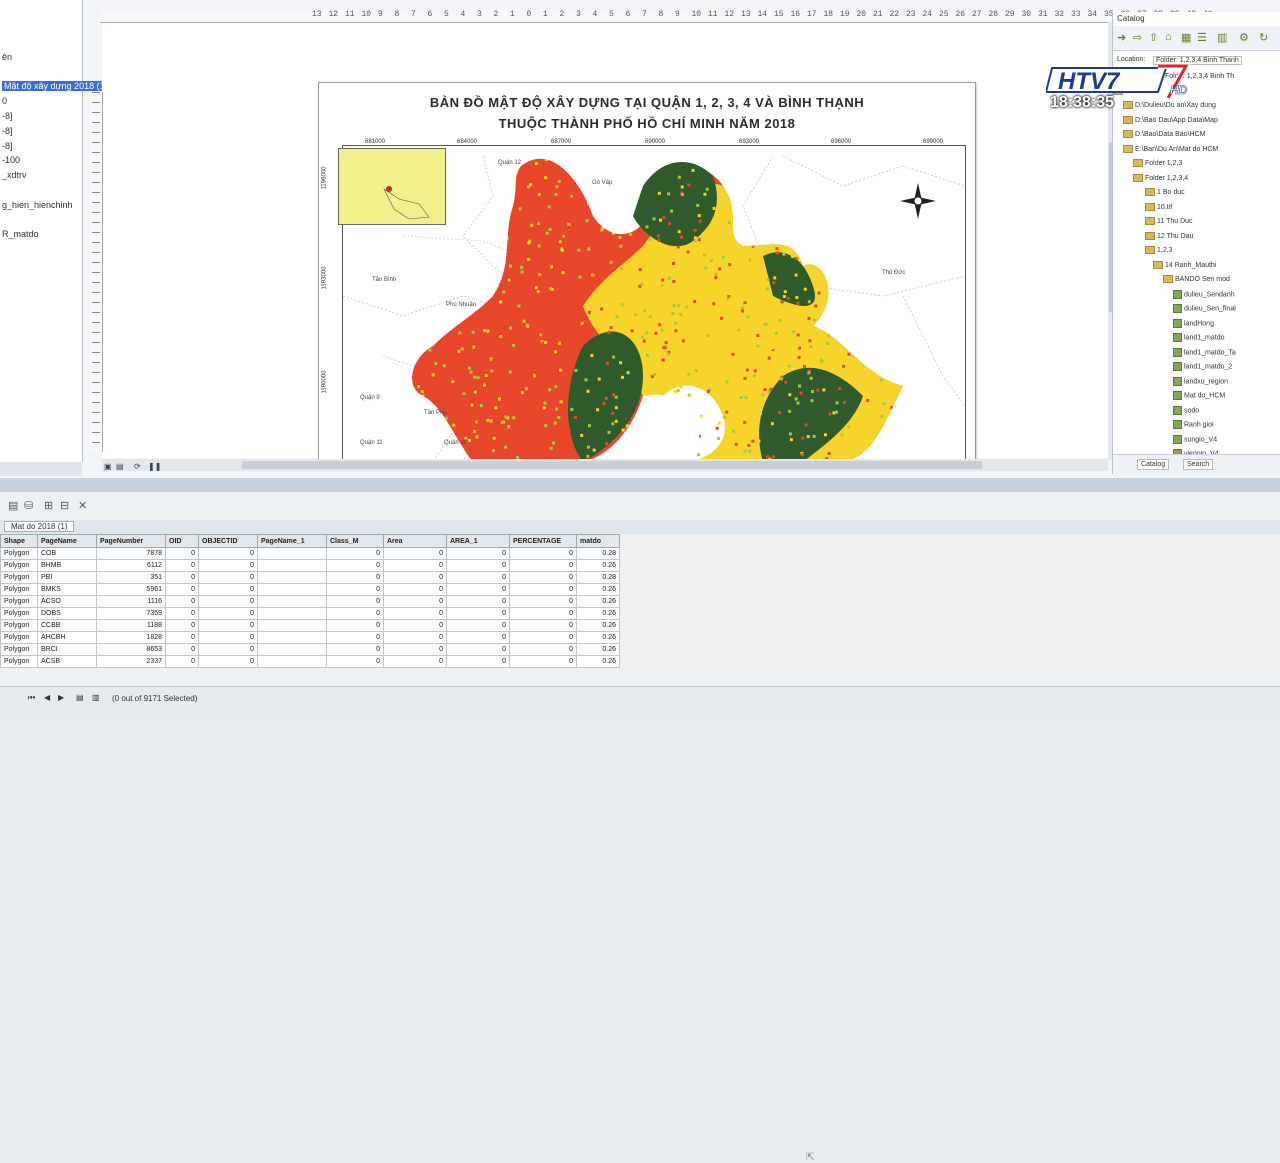  I want to click on first-record-icon: ⏮, so click(31, 698).